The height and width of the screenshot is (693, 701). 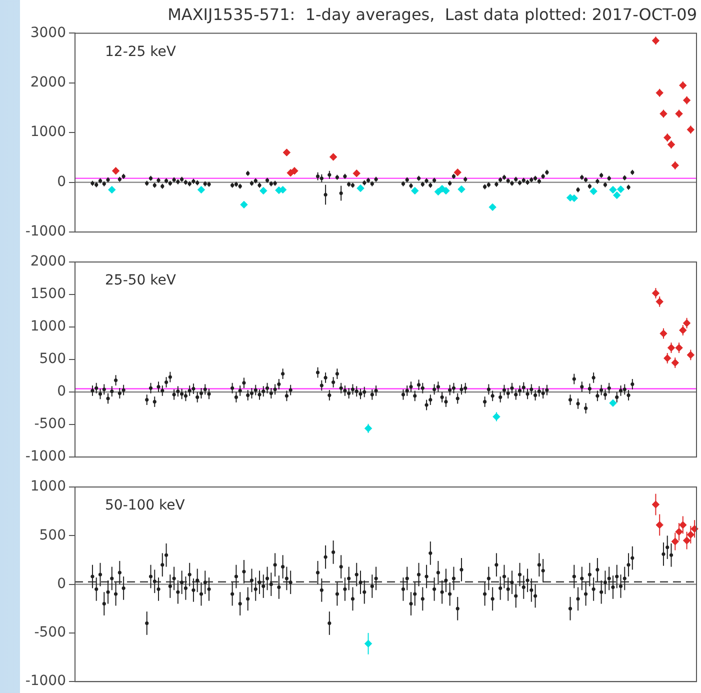 What do you see at coordinates (140, 280) in the screenshot?
I see `annotation: 25-50 keV` at bounding box center [140, 280].